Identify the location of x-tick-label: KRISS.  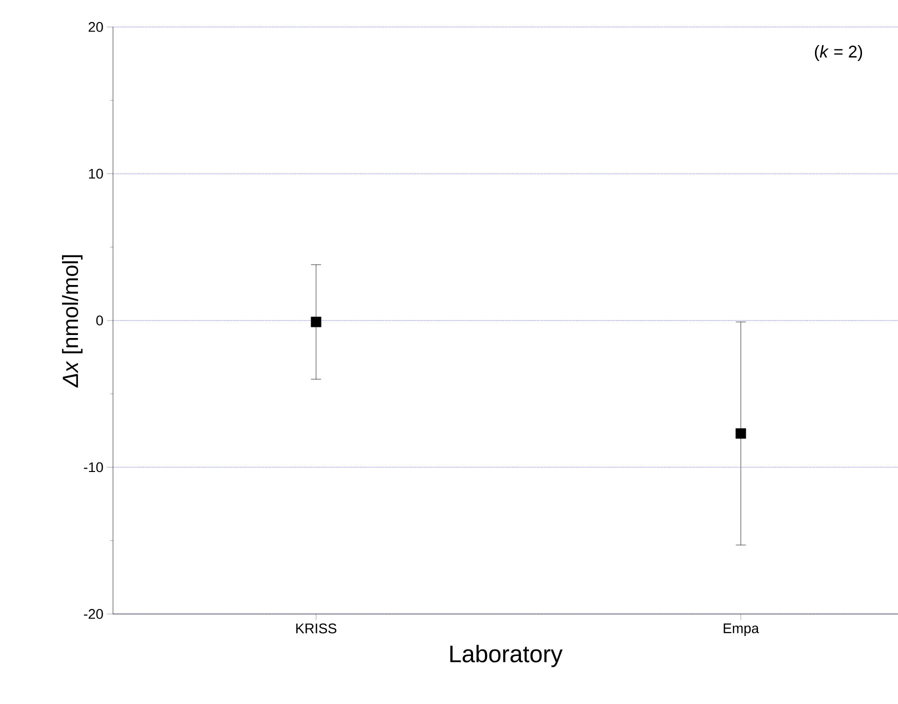
(316, 628).